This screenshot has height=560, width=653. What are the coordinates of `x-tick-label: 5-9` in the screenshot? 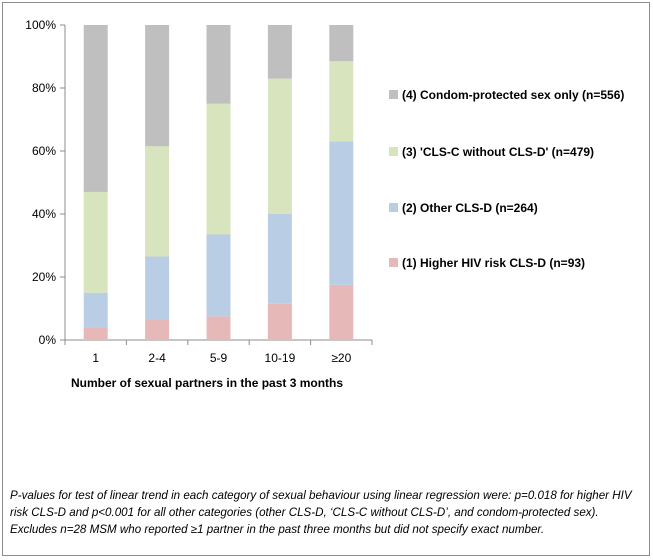 It's located at (219, 358).